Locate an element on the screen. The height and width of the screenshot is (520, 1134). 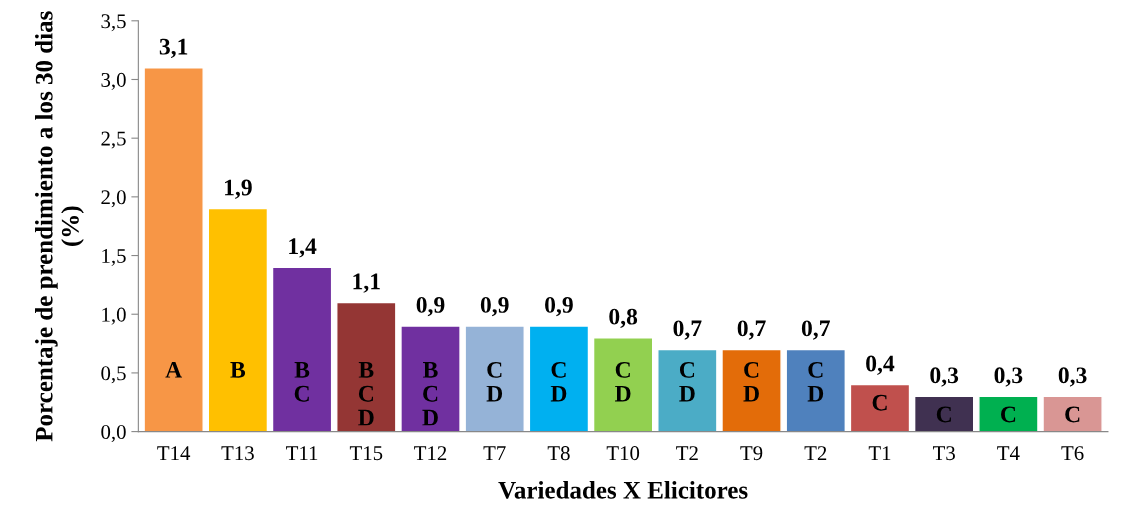
y-tick-label: 1,0 is located at coordinates (114, 316).